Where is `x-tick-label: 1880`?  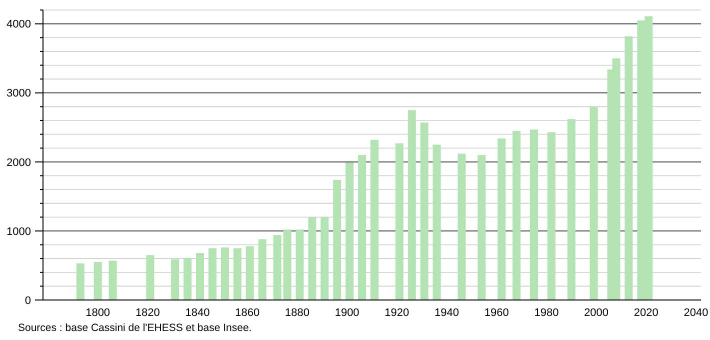 x-tick-label: 1880 is located at coordinates (297, 313).